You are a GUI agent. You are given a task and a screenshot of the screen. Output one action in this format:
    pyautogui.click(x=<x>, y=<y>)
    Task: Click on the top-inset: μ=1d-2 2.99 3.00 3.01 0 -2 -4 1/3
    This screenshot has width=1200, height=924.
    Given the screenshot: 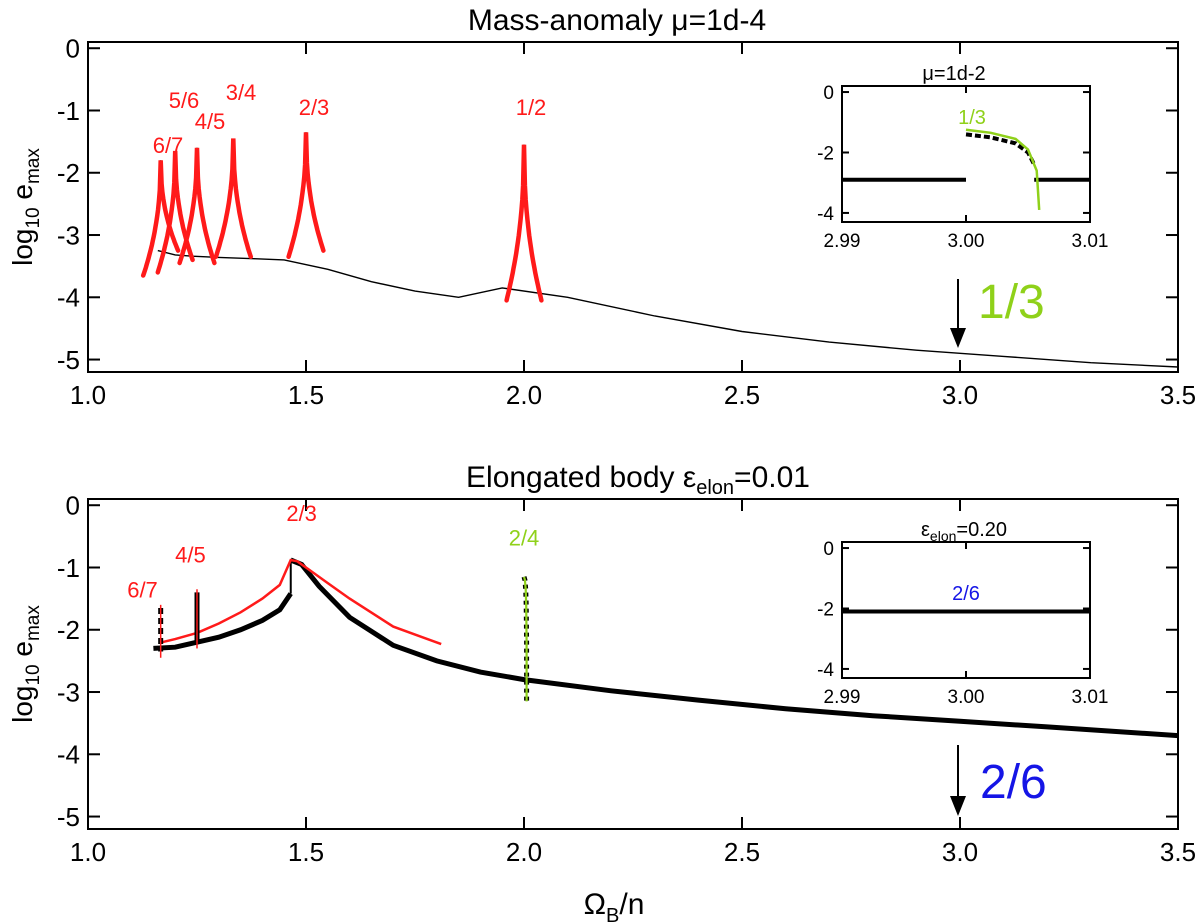 What is the action you would take?
    pyautogui.click(x=962, y=157)
    